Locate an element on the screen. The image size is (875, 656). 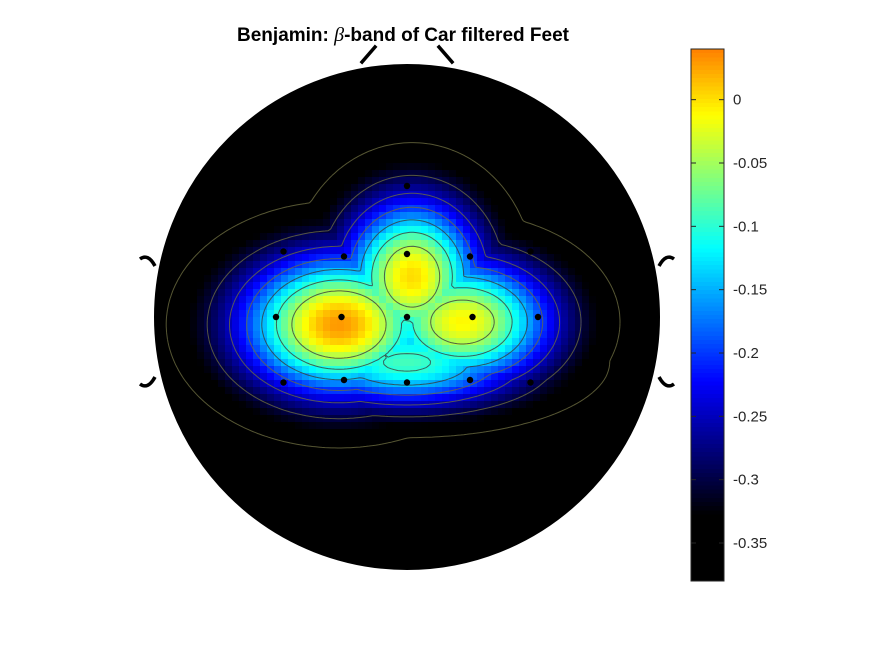
left-ear-icon is located at coordinates (147, 321).